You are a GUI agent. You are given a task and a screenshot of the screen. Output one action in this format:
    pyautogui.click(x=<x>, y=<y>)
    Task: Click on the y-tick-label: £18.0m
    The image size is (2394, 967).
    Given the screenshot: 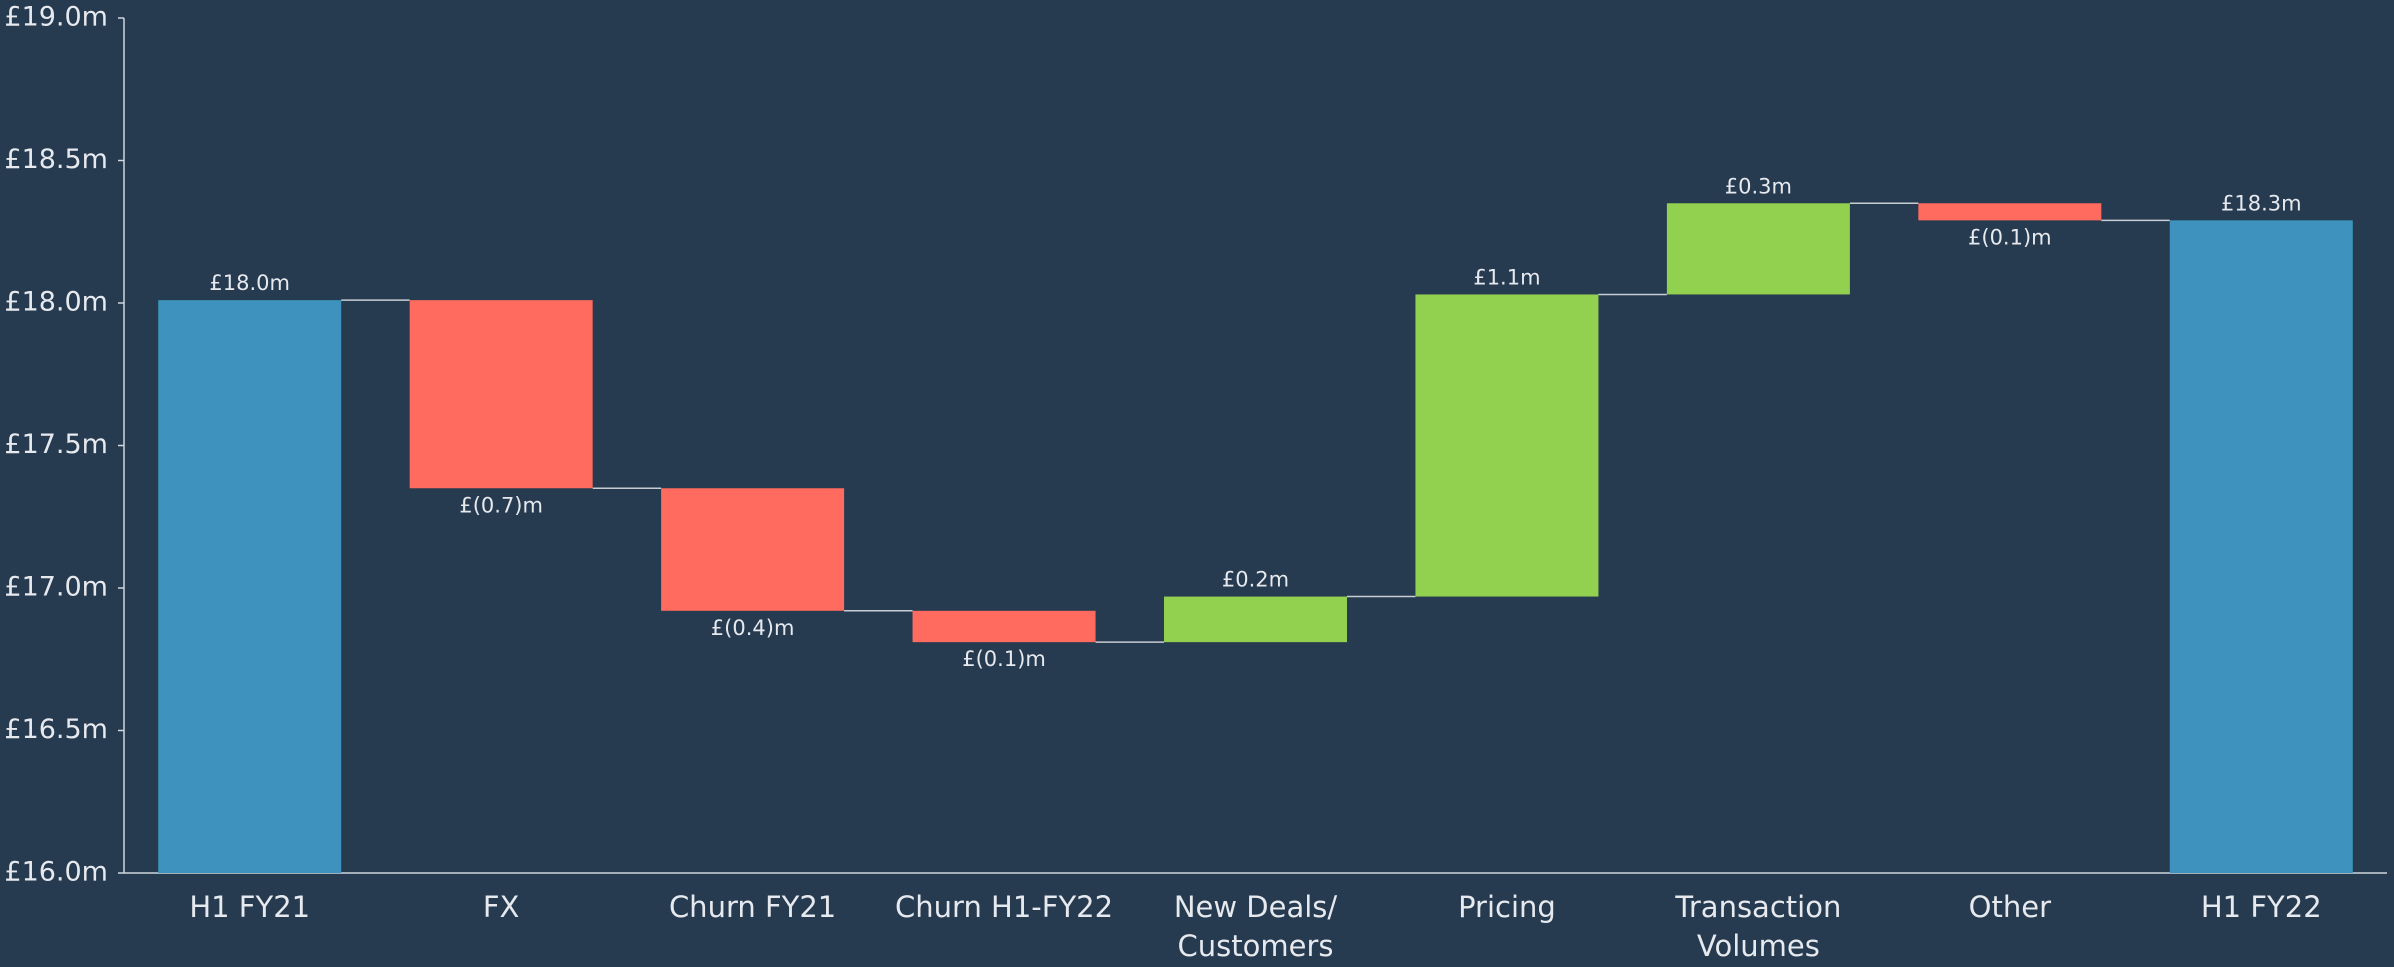 What is the action you would take?
    pyautogui.click(x=56, y=302)
    